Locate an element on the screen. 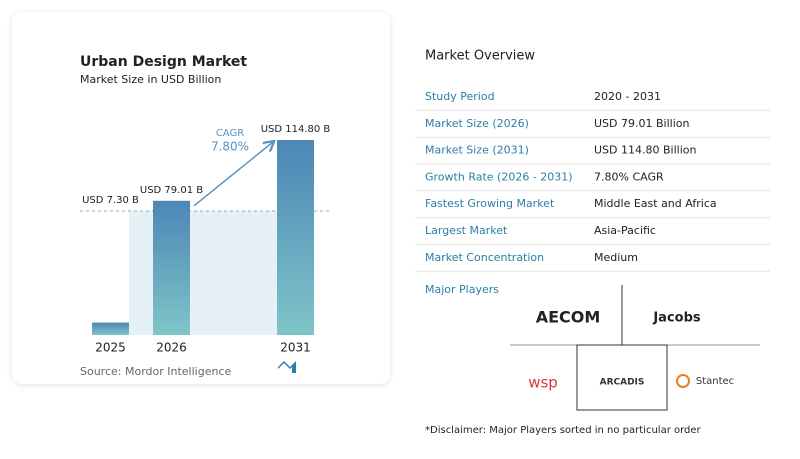 The image size is (800, 459). cagr-label: CAGR is located at coordinates (230, 133).